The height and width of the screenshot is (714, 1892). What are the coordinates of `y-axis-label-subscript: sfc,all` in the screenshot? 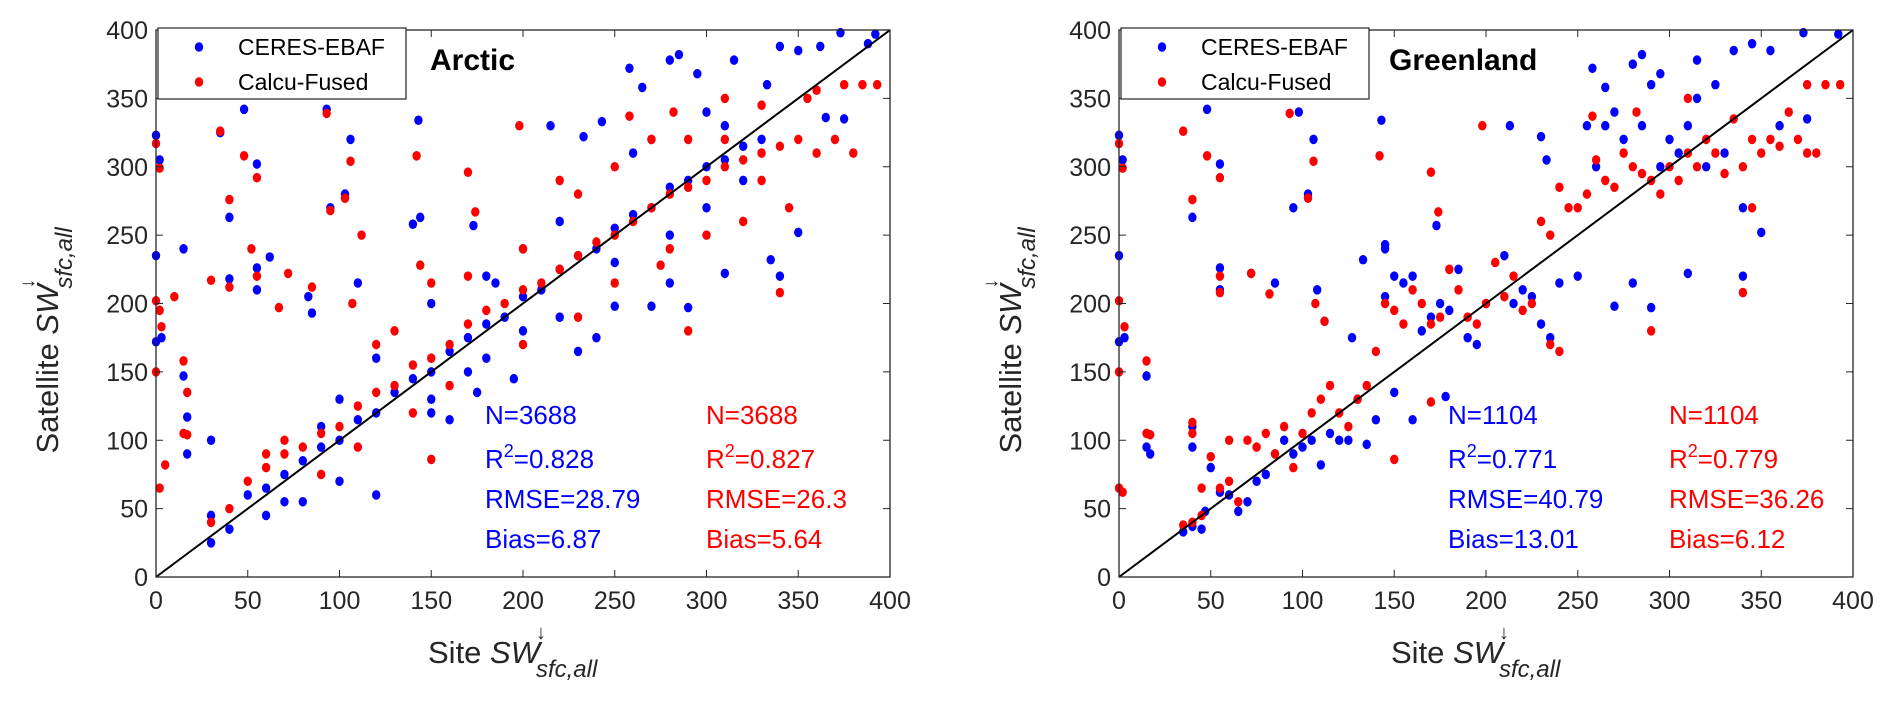 It's located at (64, 258).